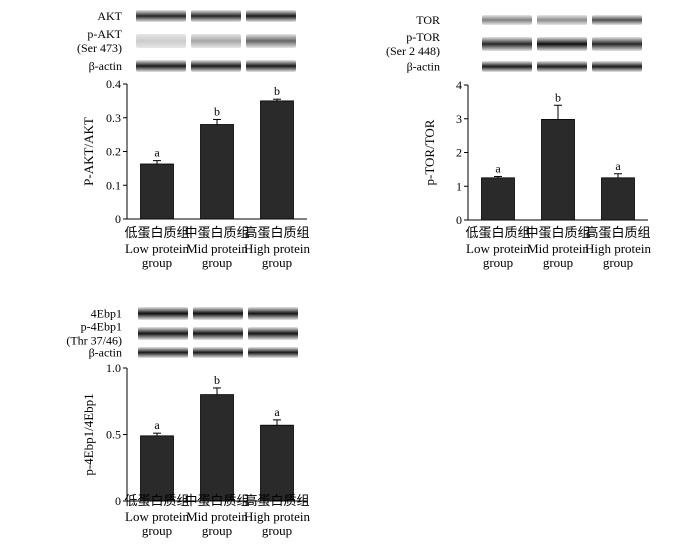  What do you see at coordinates (113, 185) in the screenshot?
I see `y-tick-label: 0.1` at bounding box center [113, 185].